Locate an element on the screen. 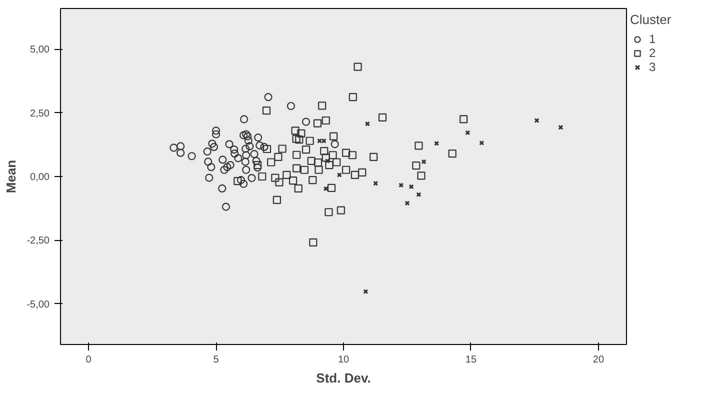 The width and height of the screenshot is (718, 410). legend-label: 3 is located at coordinates (653, 67).